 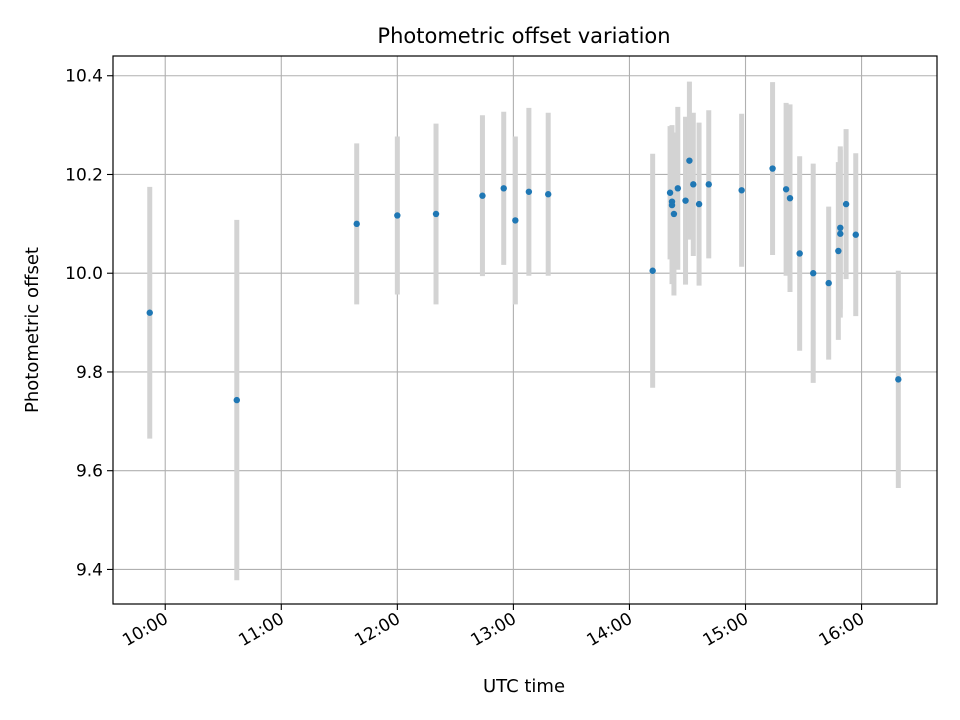 I want to click on x-axis-ticks: 10:00 11:00 12:00 13:00 14:00 15:00 16:00, so click(x=493, y=627).